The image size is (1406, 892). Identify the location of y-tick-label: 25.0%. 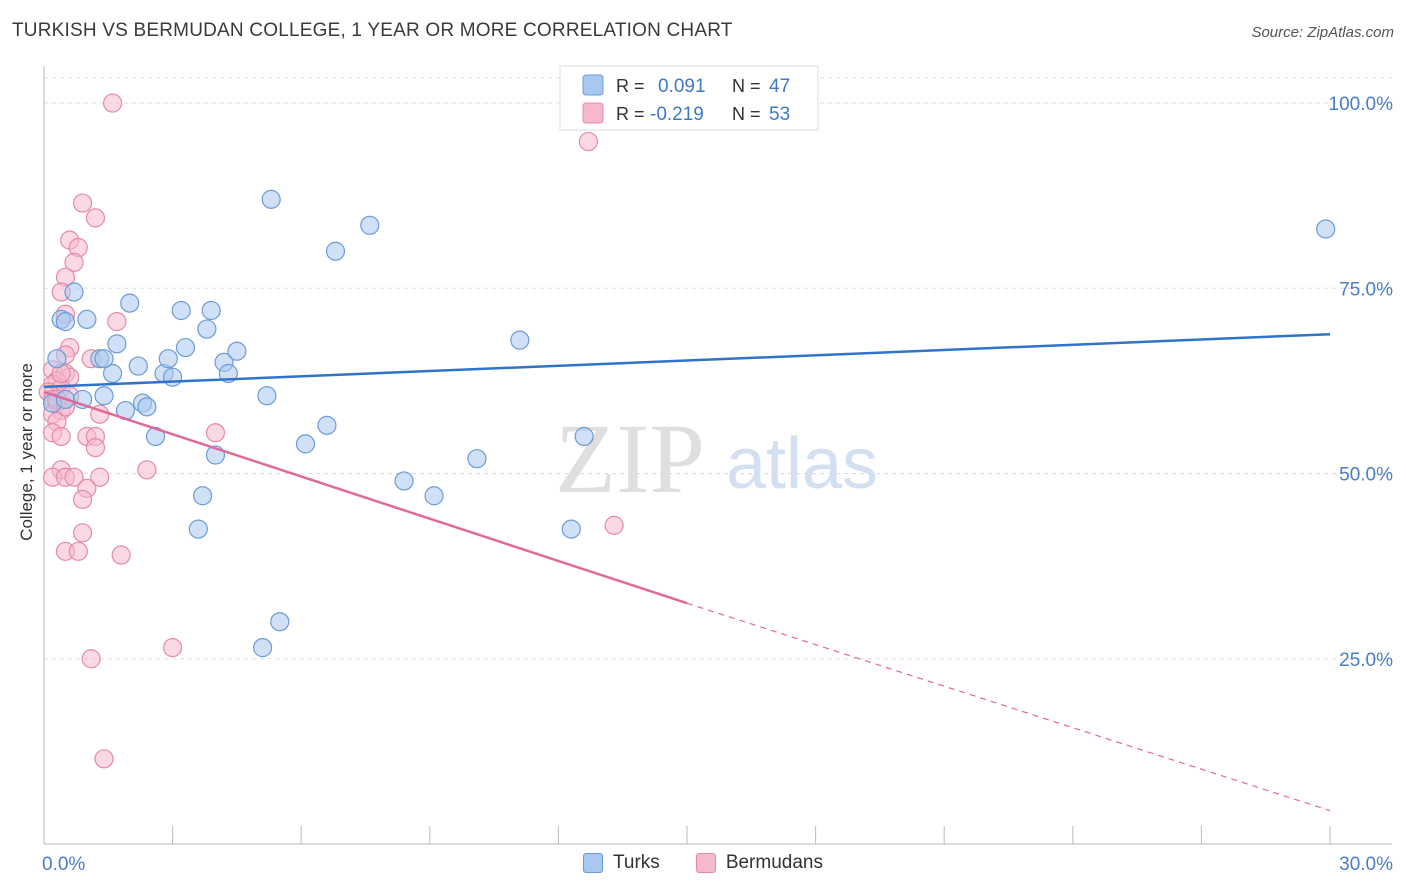
(1366, 660).